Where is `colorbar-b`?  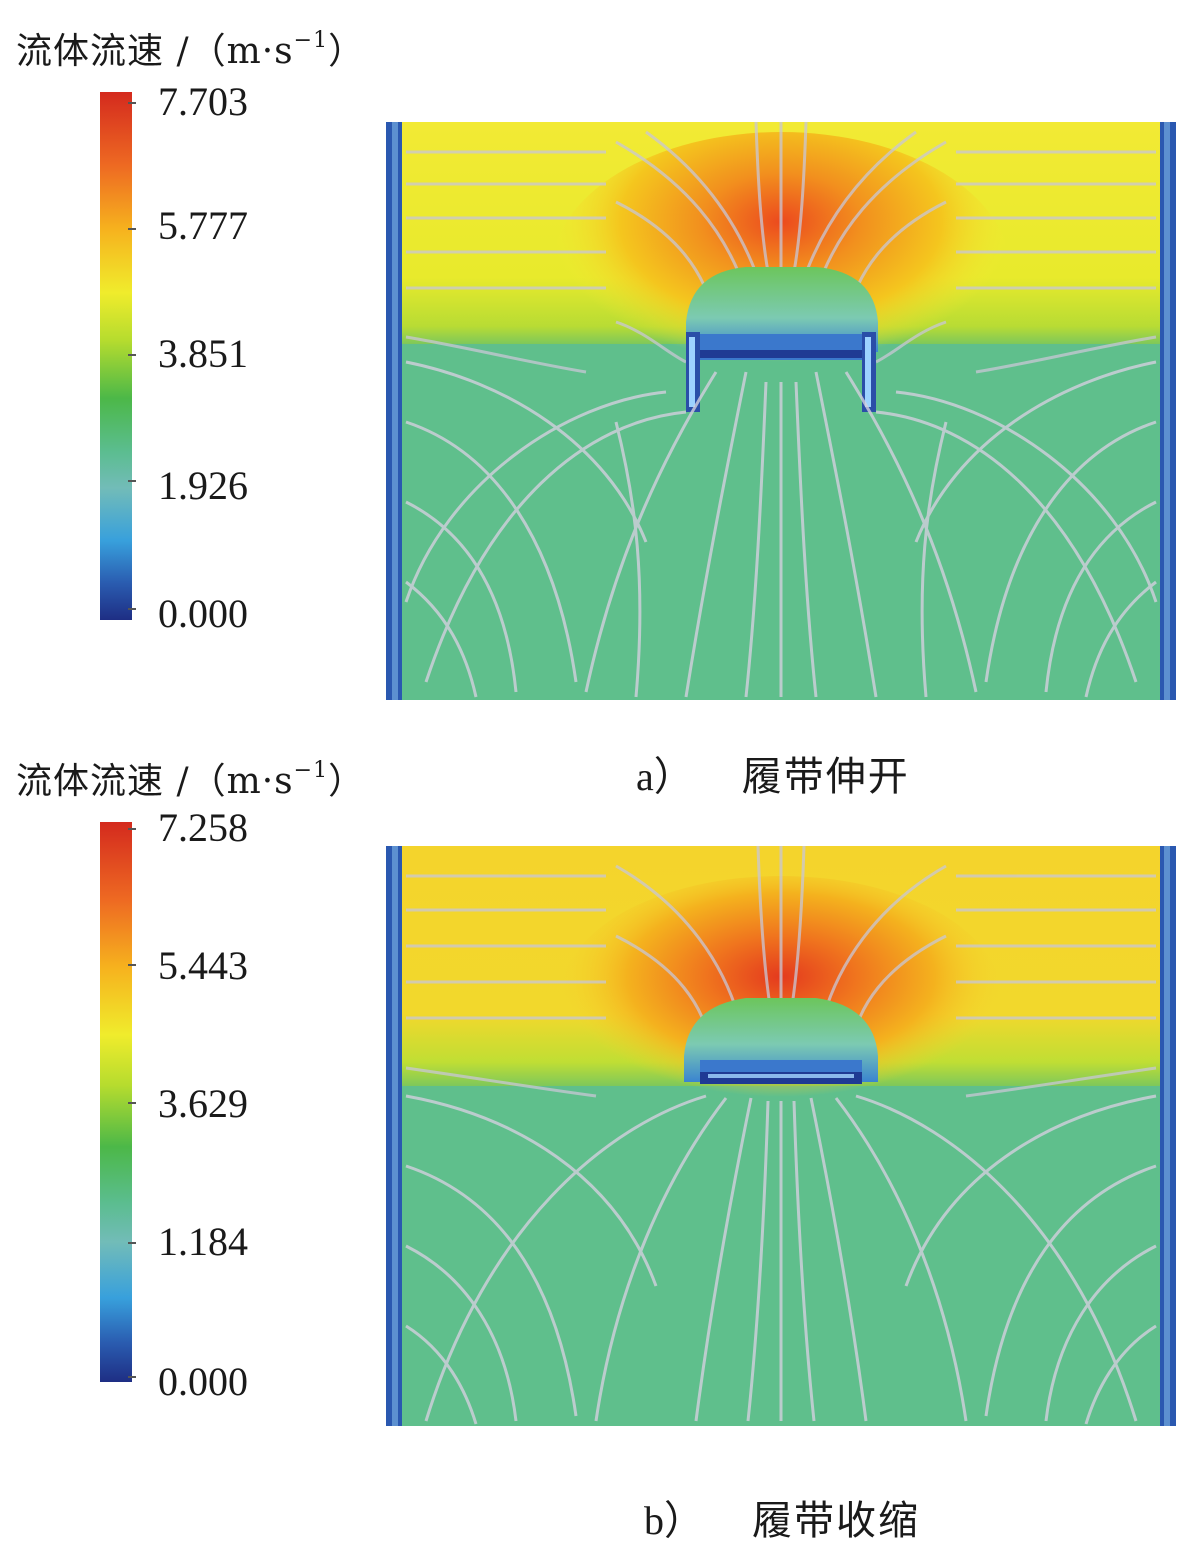
colorbar-b is located at coordinates (116, 1102).